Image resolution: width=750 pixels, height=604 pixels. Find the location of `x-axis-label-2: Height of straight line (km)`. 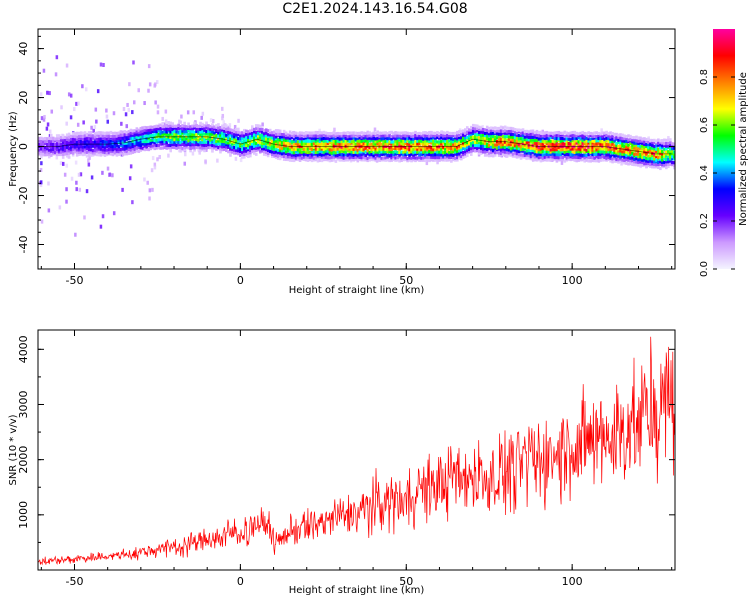

x-axis-label-2: Height of straight line (km) is located at coordinates (357, 590).